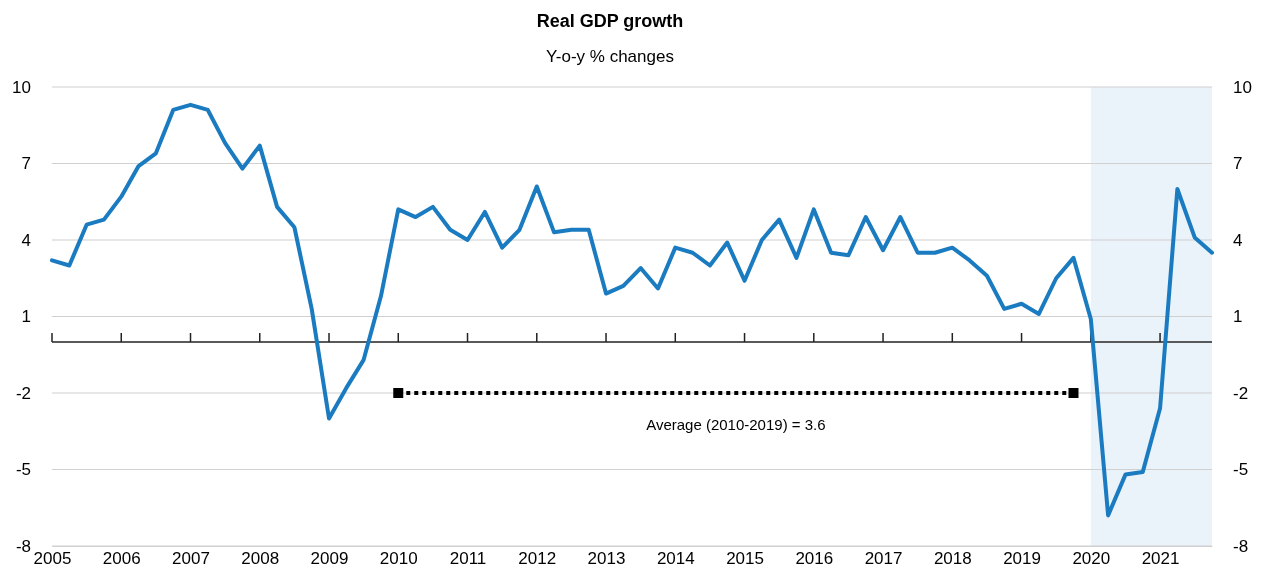 The width and height of the screenshot is (1266, 575). What do you see at coordinates (883, 559) in the screenshot?
I see `x-tick-label: 2017` at bounding box center [883, 559].